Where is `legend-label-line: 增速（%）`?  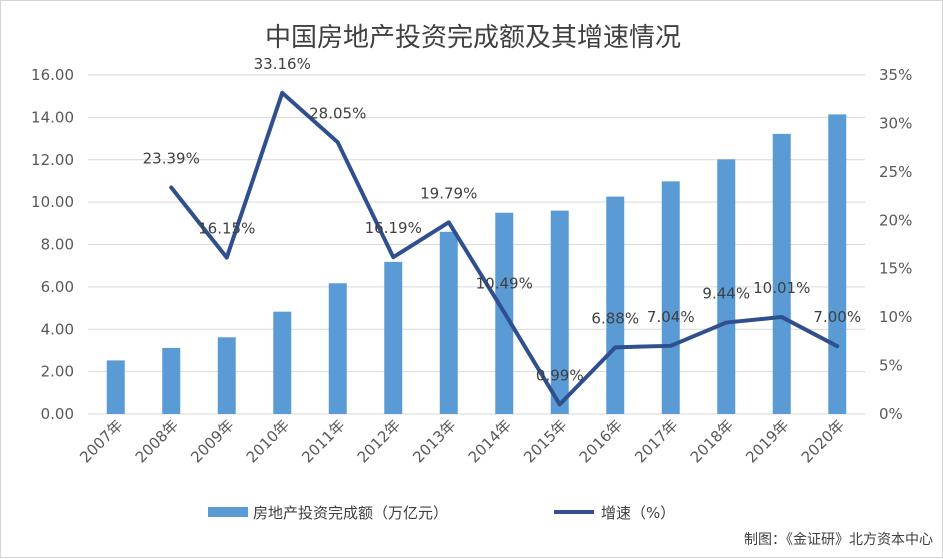
legend-label-line: 增速（%） is located at coordinates (638, 513).